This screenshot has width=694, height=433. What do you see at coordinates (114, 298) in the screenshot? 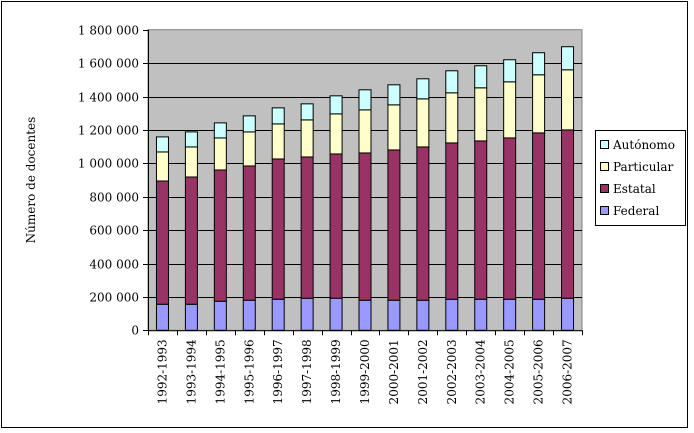
I see `y-tick-label: 200 000` at bounding box center [114, 298].